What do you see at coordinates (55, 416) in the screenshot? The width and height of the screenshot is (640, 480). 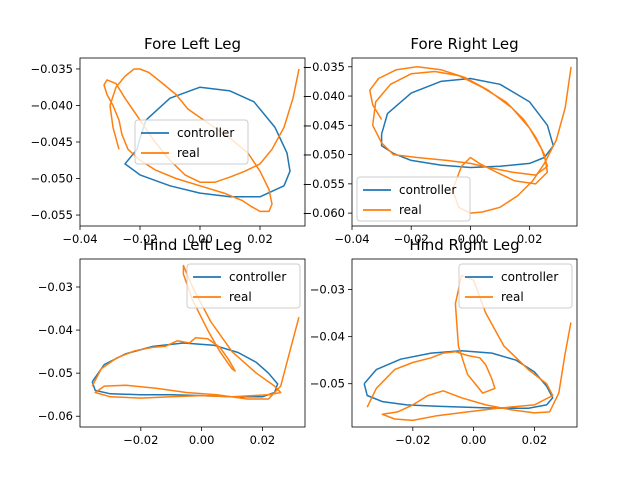 I see `y-tick-label: −0.06` at bounding box center [55, 416].